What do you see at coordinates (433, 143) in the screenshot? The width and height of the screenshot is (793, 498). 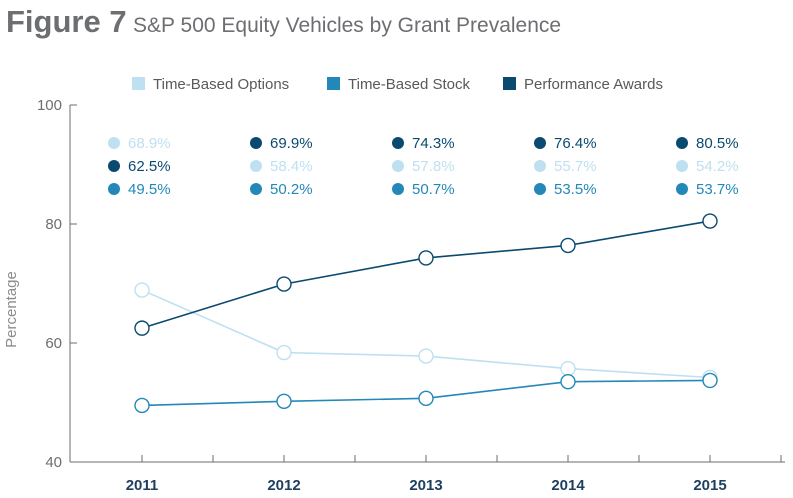 I see `data-label: 74.3%` at bounding box center [433, 143].